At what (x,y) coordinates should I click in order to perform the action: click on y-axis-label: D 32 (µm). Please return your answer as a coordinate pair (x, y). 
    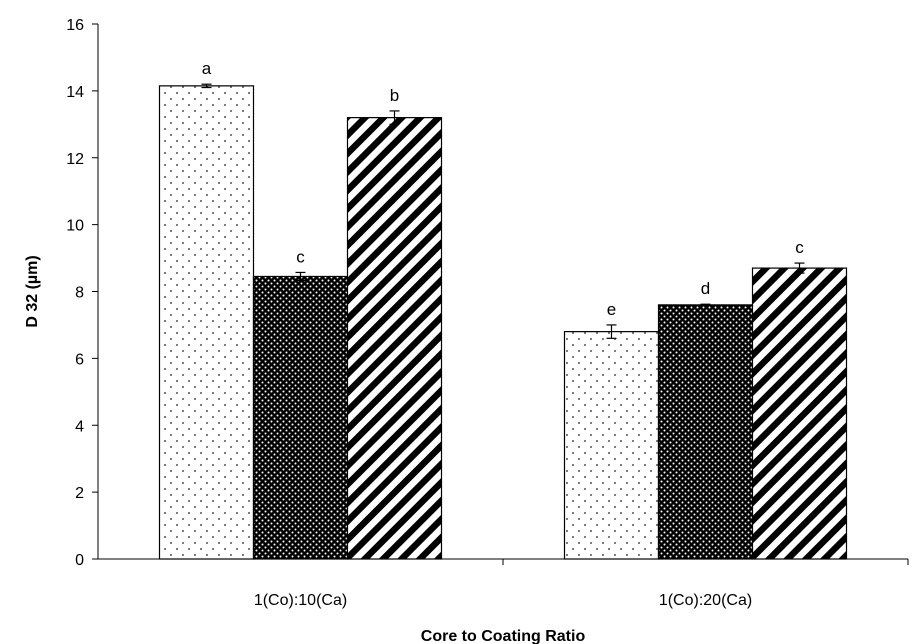
    Looking at the image, I should click on (32, 291).